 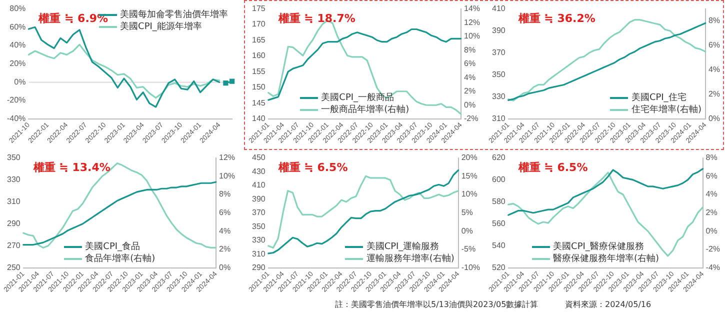 What do you see at coordinates (259, 9) in the screenshot?
I see `y-tick-label: 175` at bounding box center [259, 9].